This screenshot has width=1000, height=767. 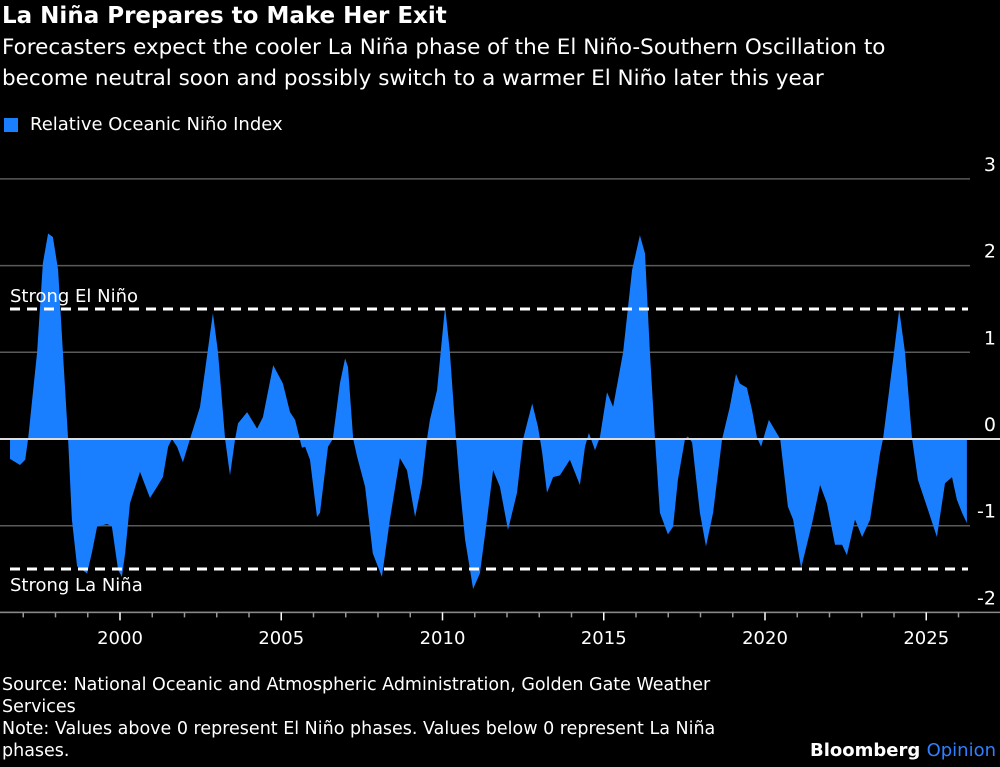 I want to click on brand-name: Bloomberg, so click(x=865, y=750).